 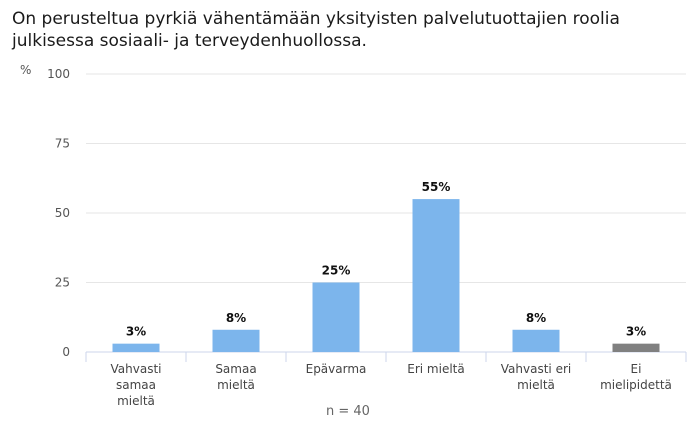 What do you see at coordinates (536, 318) in the screenshot?
I see `data-label-5: 8%` at bounding box center [536, 318].